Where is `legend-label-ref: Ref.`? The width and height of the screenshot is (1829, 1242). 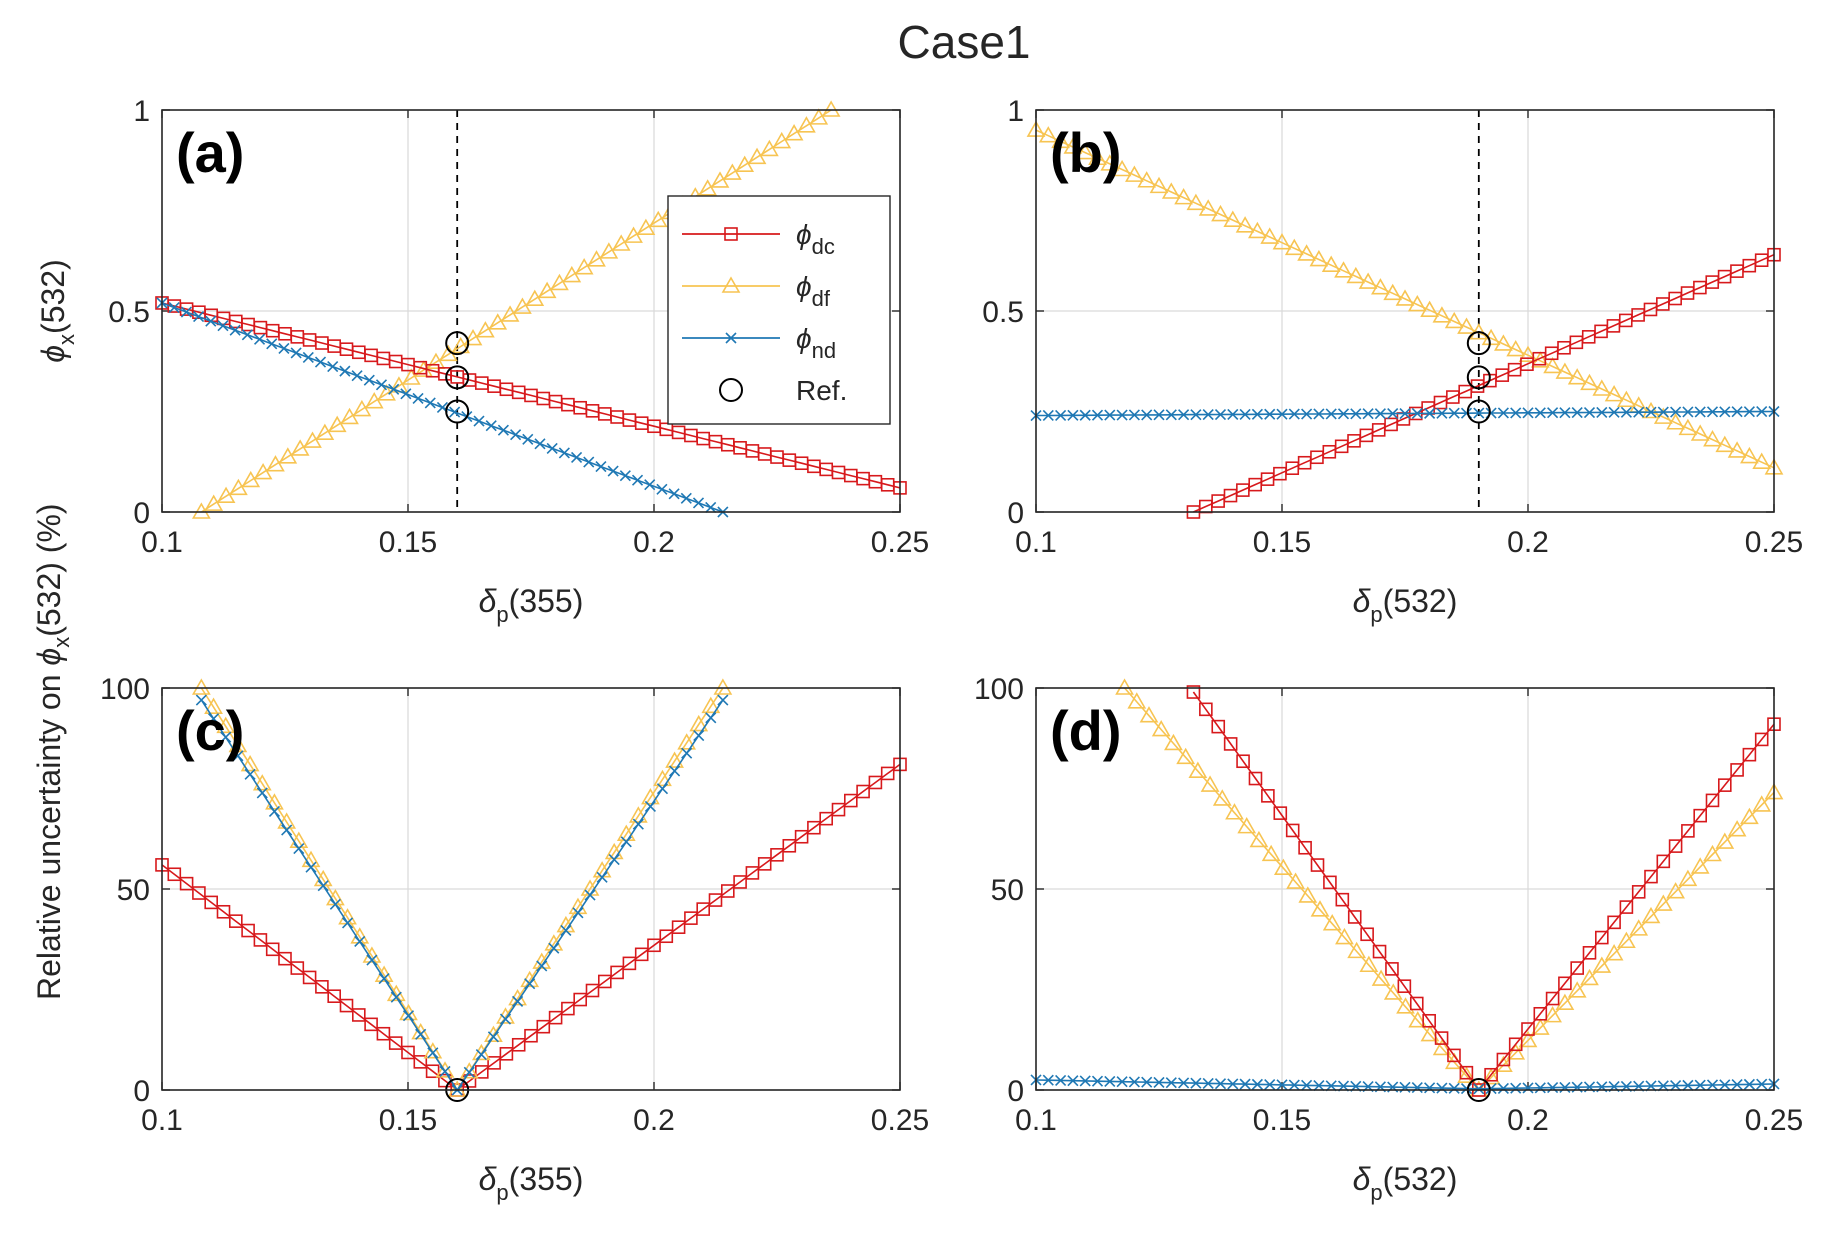 legend-label-ref: Ref. is located at coordinates (821, 390).